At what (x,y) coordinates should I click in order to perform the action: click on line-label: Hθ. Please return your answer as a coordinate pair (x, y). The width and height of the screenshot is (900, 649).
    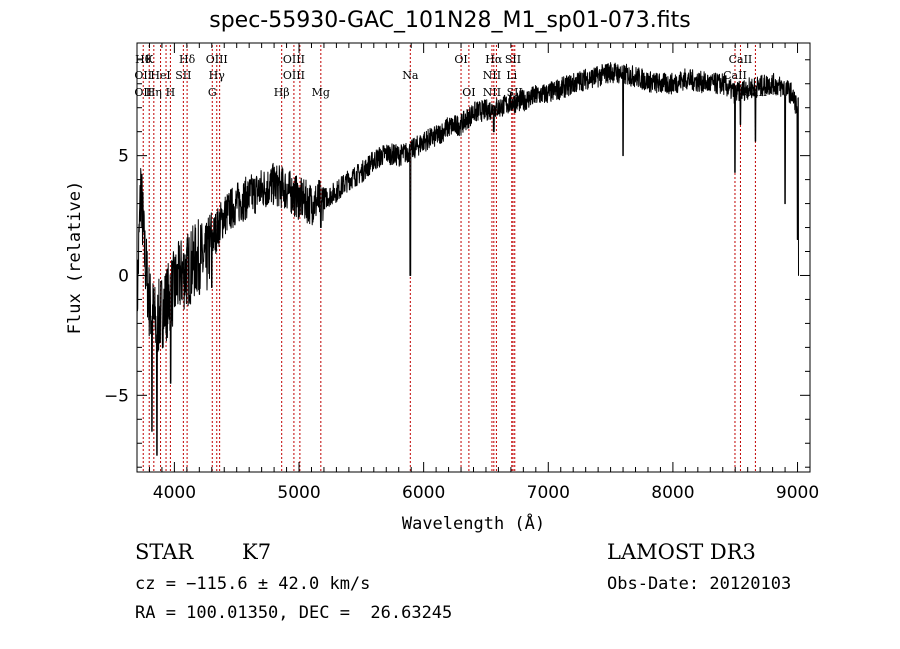
    Looking at the image, I should click on (143, 59).